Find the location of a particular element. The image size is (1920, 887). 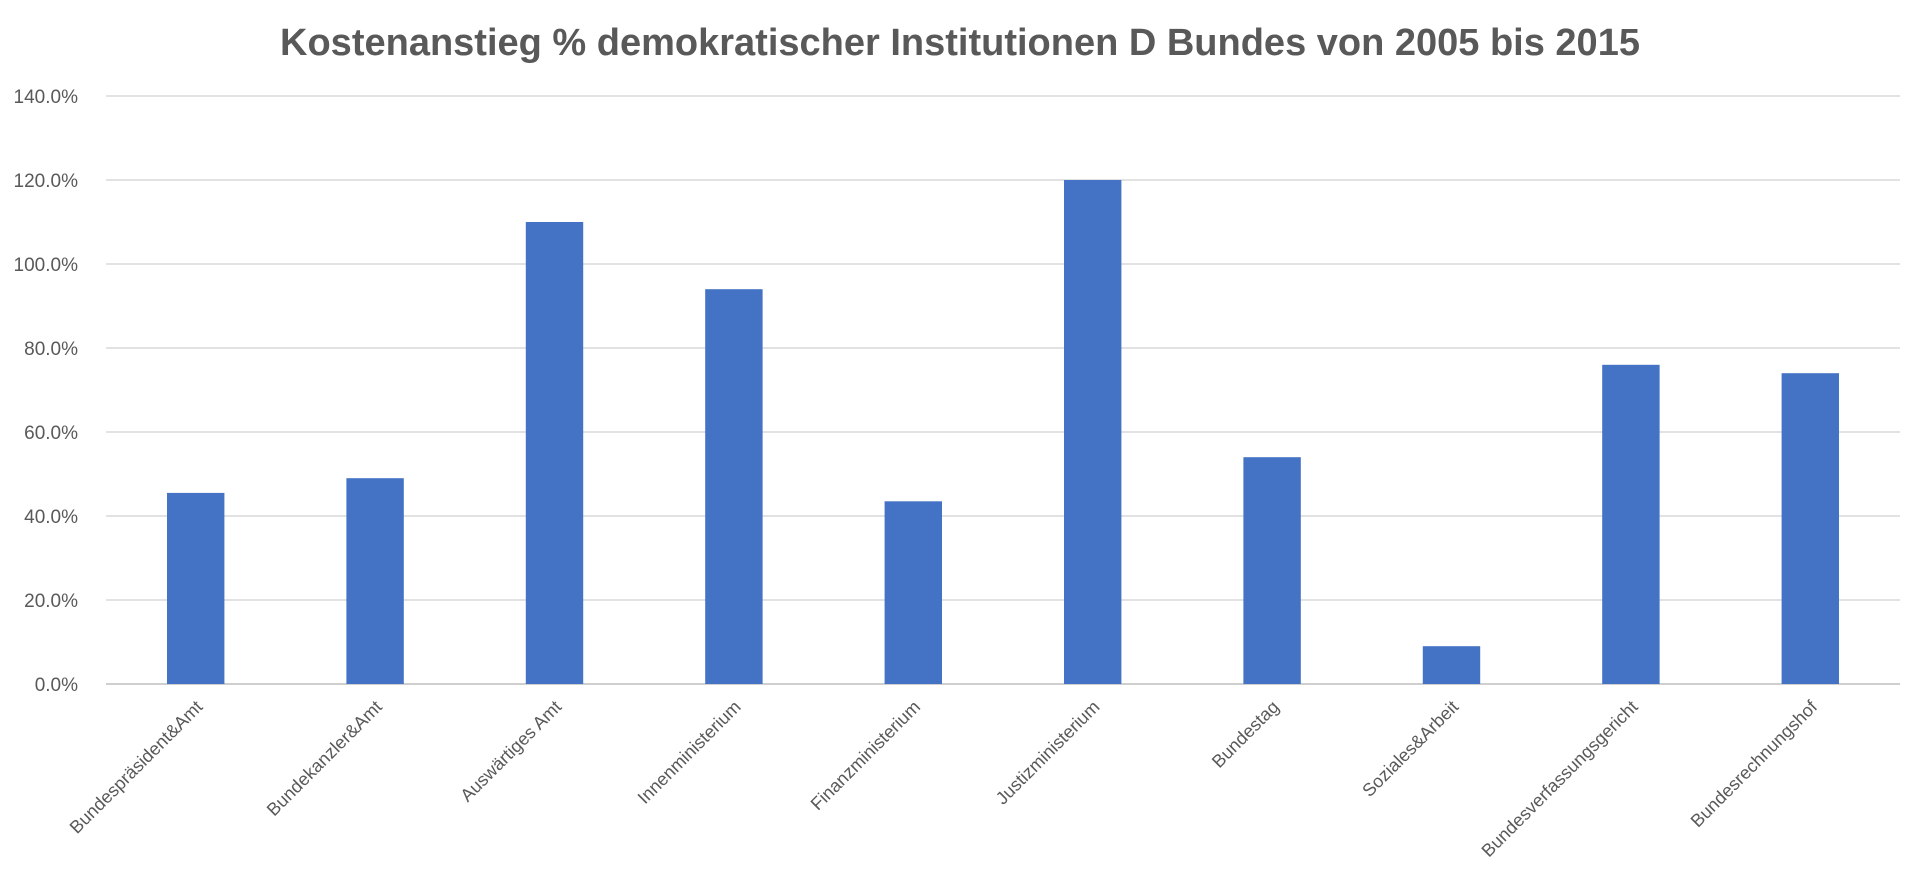

y-tick-label: 100.0% is located at coordinates (46, 265).